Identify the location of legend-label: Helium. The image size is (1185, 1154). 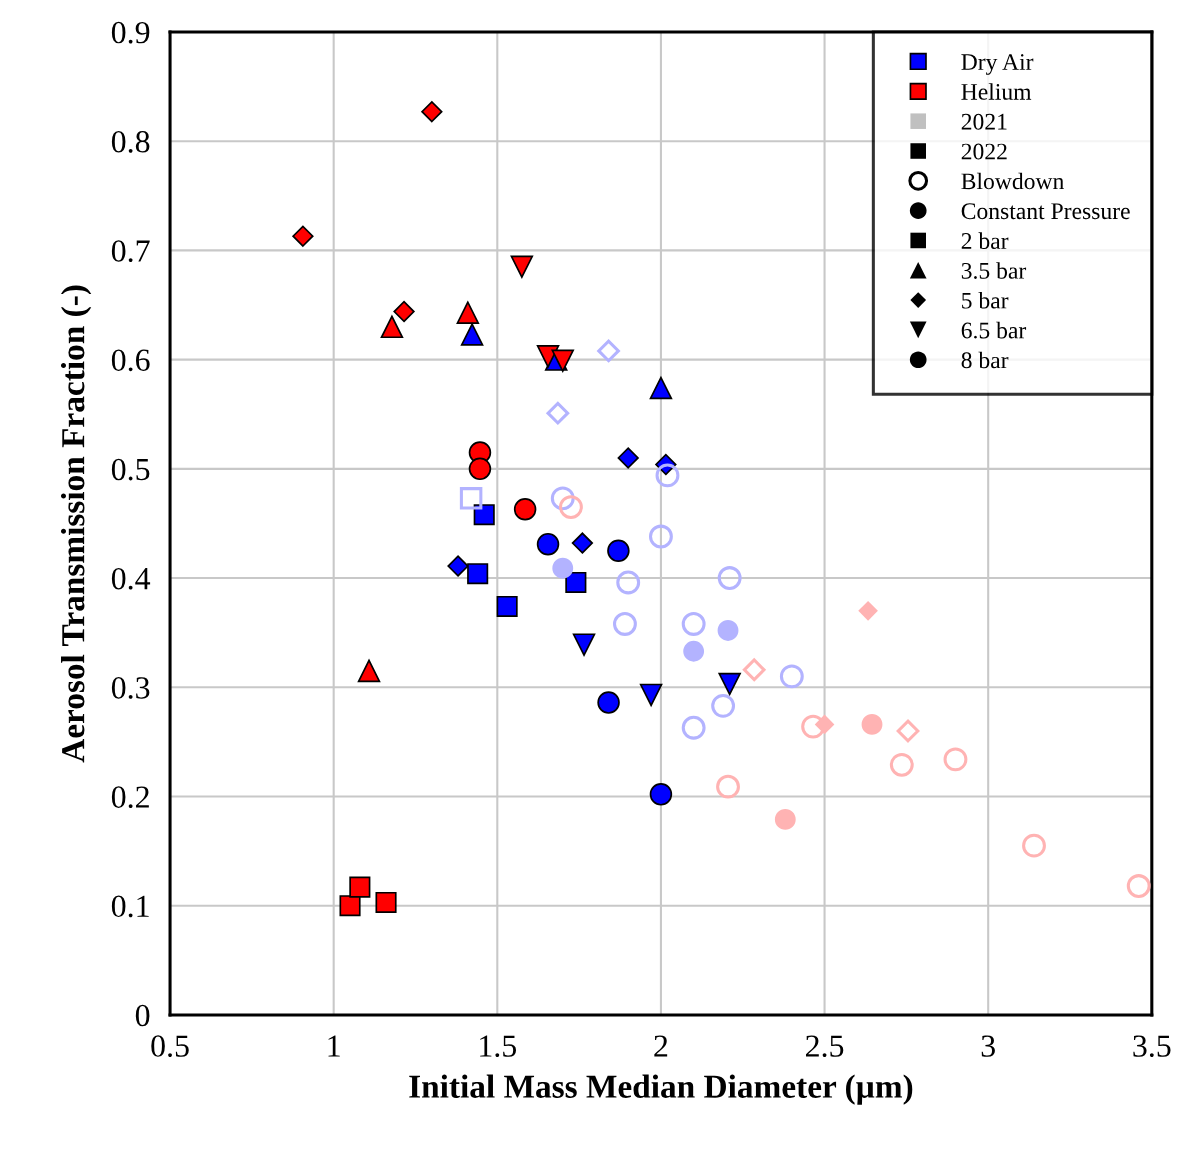
(996, 91).